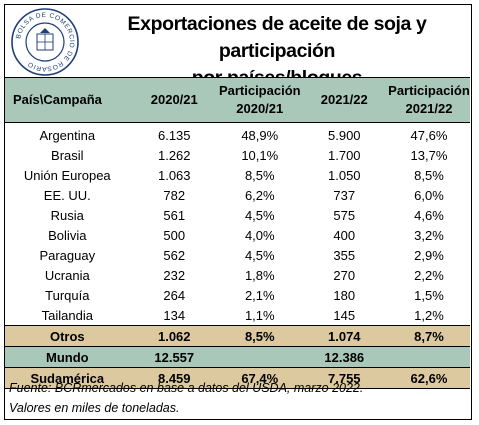 This screenshot has width=479, height=425. What do you see at coordinates (344, 295) in the screenshot?
I see `table-cell: 180` at bounding box center [344, 295].